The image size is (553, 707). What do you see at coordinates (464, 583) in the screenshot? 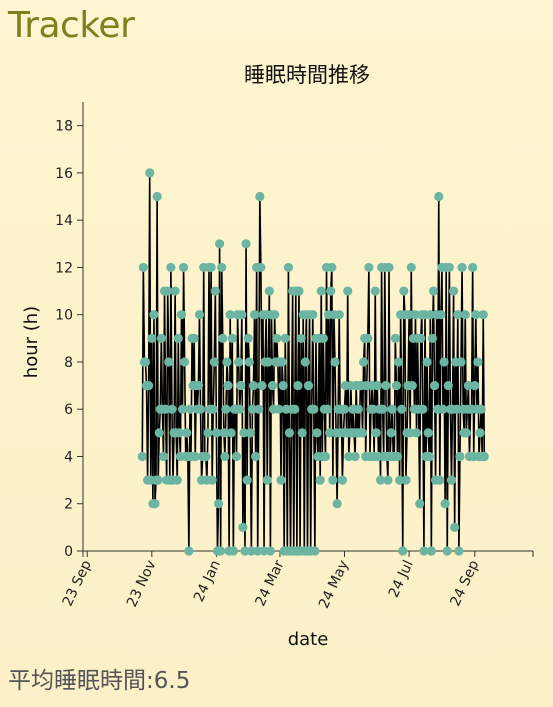
I see `x-tick-label: 24 Sep` at bounding box center [464, 583].